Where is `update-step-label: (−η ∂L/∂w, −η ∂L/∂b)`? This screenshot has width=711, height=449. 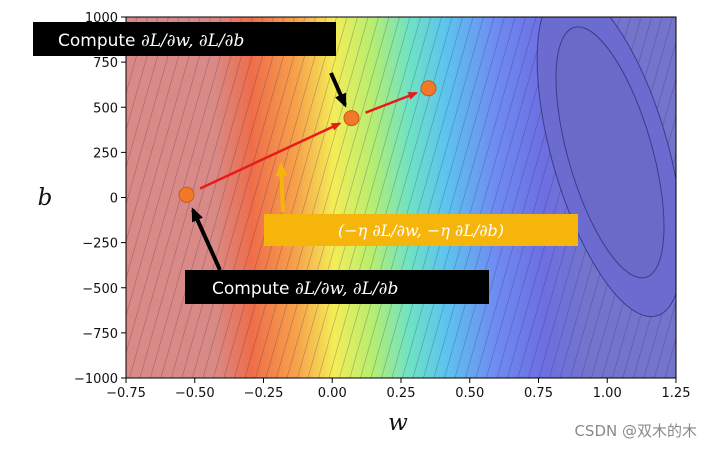
update-step-label: (−η ∂L/∂w, −η ∂L/∂b) is located at coordinates (421, 230).